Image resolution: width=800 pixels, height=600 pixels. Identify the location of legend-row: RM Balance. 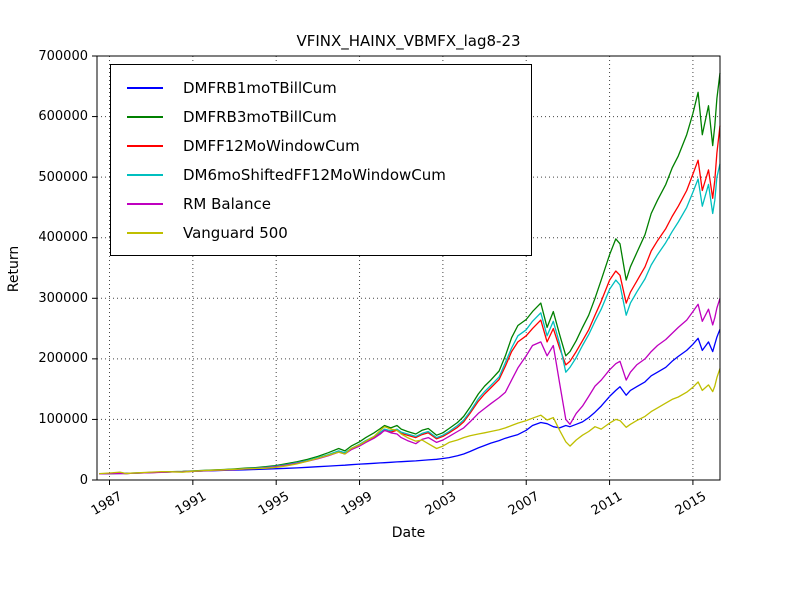
(321, 203).